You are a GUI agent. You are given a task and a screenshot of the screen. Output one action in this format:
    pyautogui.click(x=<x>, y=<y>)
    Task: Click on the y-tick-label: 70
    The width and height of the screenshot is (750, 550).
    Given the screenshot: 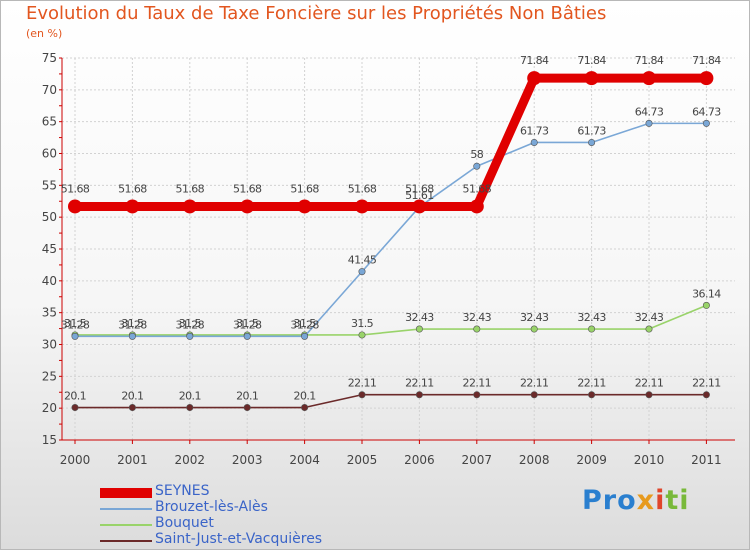 What is the action you would take?
    pyautogui.click(x=49, y=90)
    